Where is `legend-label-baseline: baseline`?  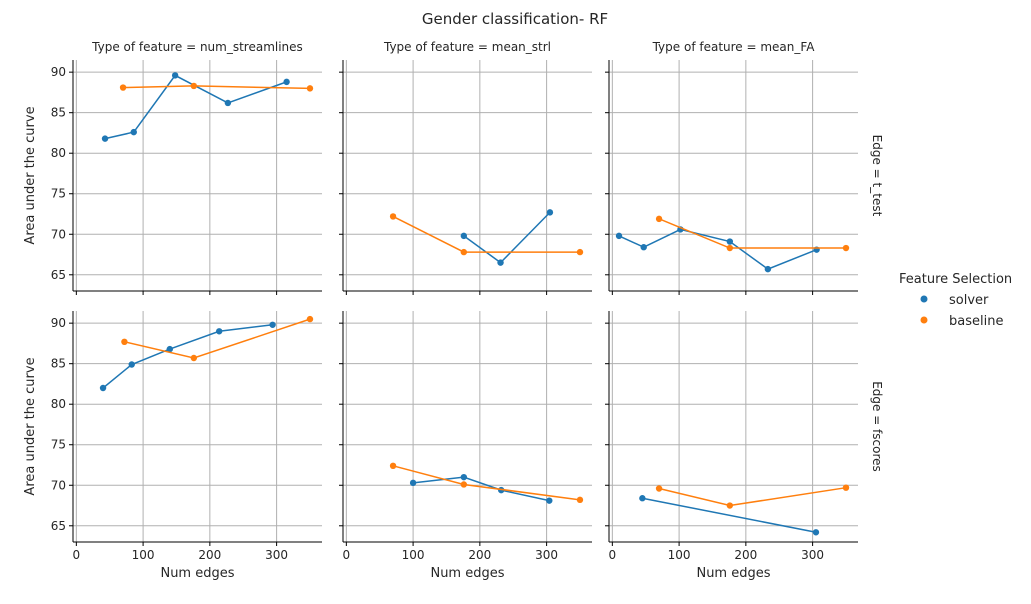 legend-label-baseline: baseline is located at coordinates (976, 321).